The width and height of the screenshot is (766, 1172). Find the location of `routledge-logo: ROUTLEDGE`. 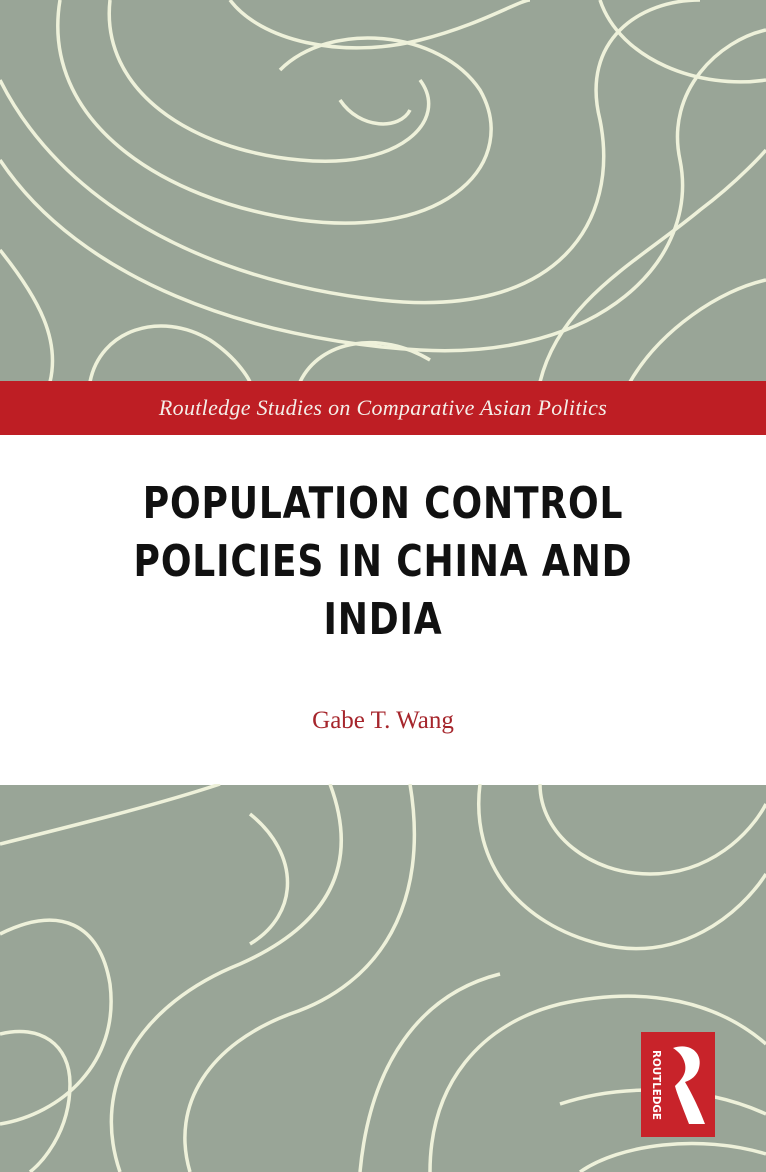

routledge-logo: ROUTLEDGE is located at coordinates (678, 1084).